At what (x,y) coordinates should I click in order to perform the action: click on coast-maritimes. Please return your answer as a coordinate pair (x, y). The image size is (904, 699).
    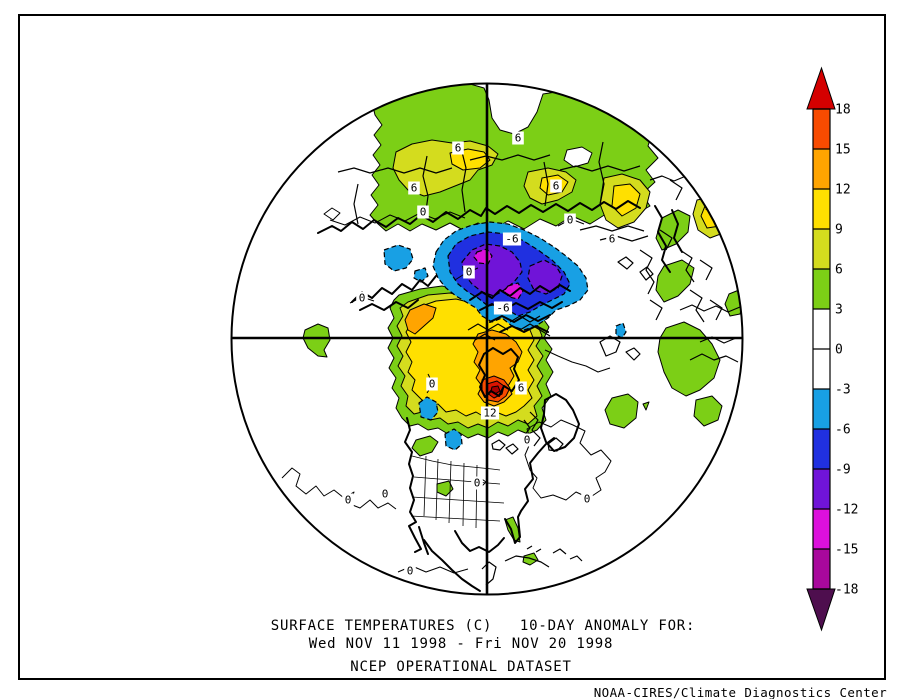
    Looking at the image, I should click on (555, 444).